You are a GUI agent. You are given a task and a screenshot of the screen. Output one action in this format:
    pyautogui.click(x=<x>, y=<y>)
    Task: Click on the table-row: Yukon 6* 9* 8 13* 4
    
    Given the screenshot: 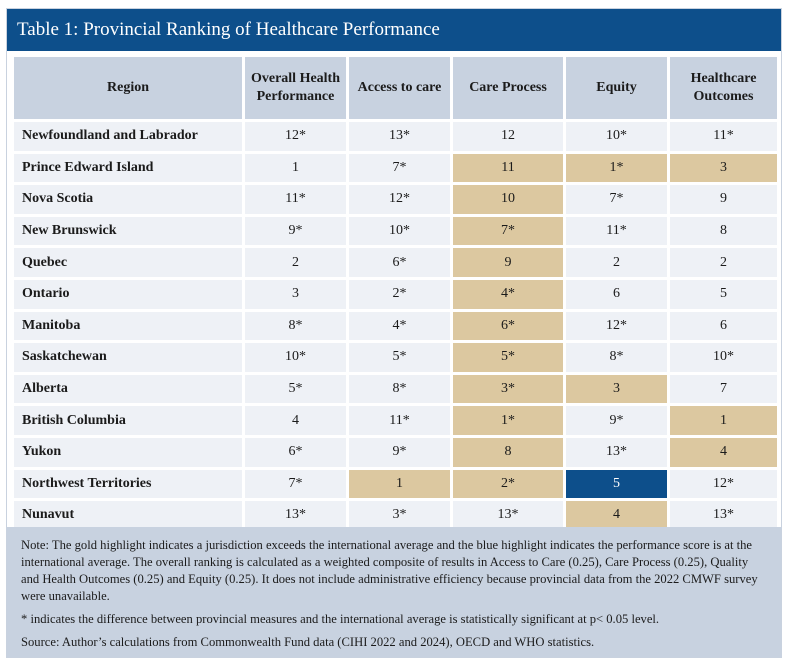 What is the action you would take?
    pyautogui.click(x=395, y=452)
    